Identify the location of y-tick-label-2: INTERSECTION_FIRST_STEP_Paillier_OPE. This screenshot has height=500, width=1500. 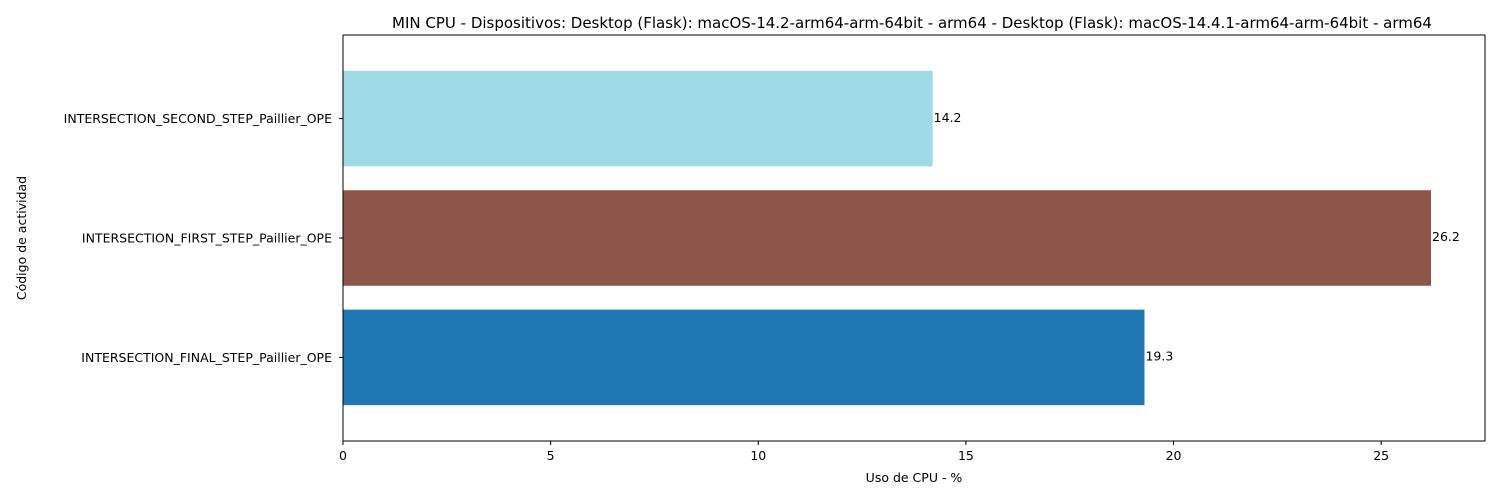
(207, 238).